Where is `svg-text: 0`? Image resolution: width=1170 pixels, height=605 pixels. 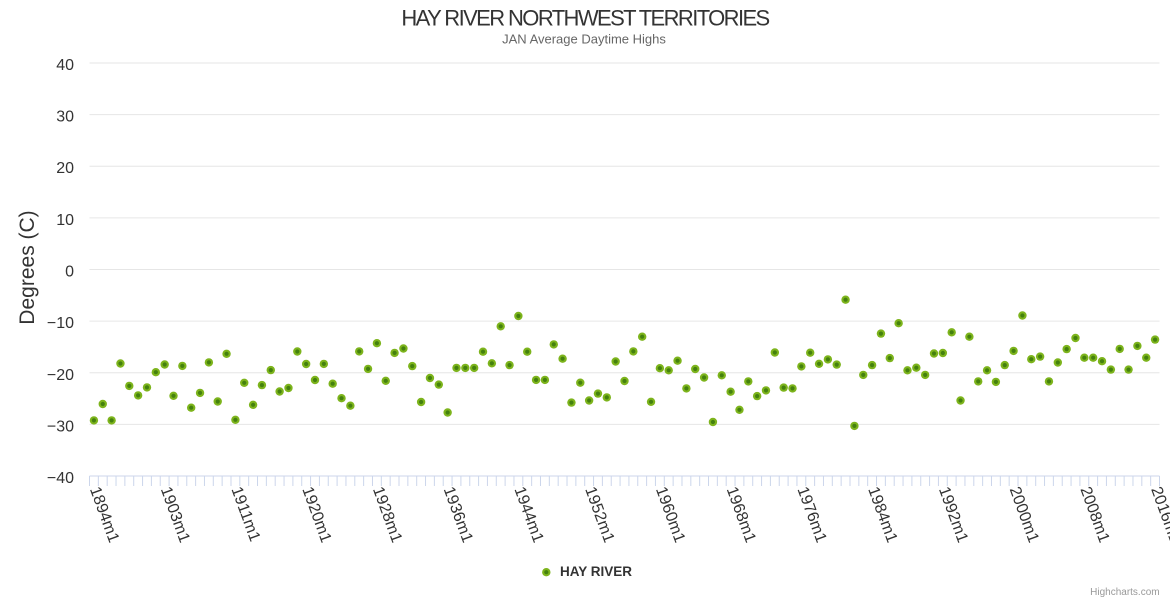 svg-text: 0 is located at coordinates (69, 272).